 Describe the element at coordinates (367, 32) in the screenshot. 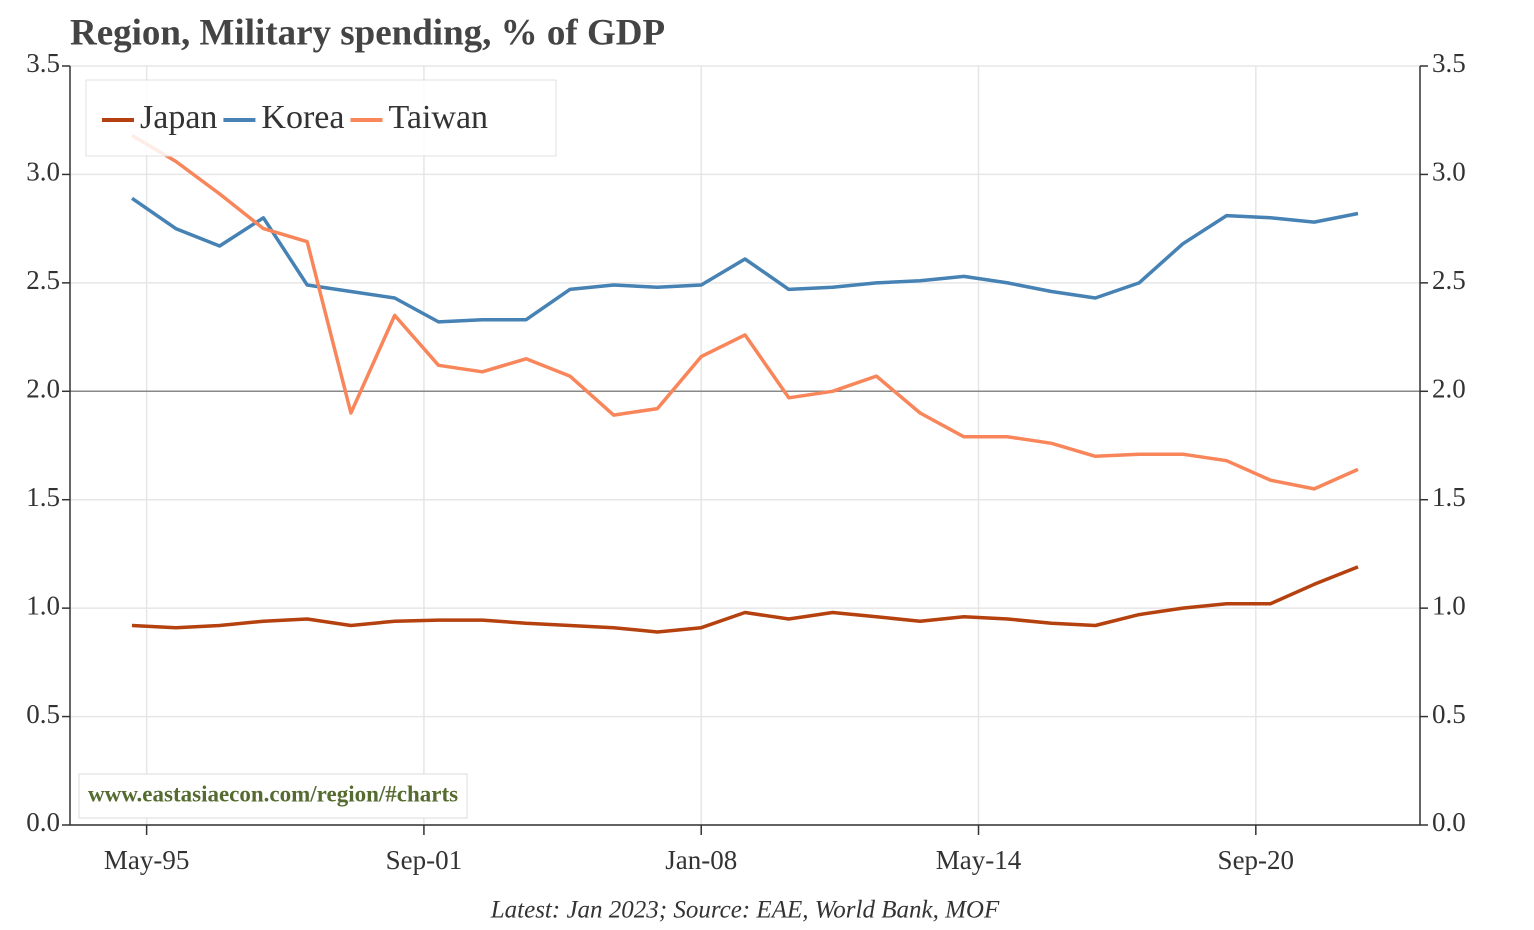

I see `chart-title: Region, Military spending, % of GDP` at that location.